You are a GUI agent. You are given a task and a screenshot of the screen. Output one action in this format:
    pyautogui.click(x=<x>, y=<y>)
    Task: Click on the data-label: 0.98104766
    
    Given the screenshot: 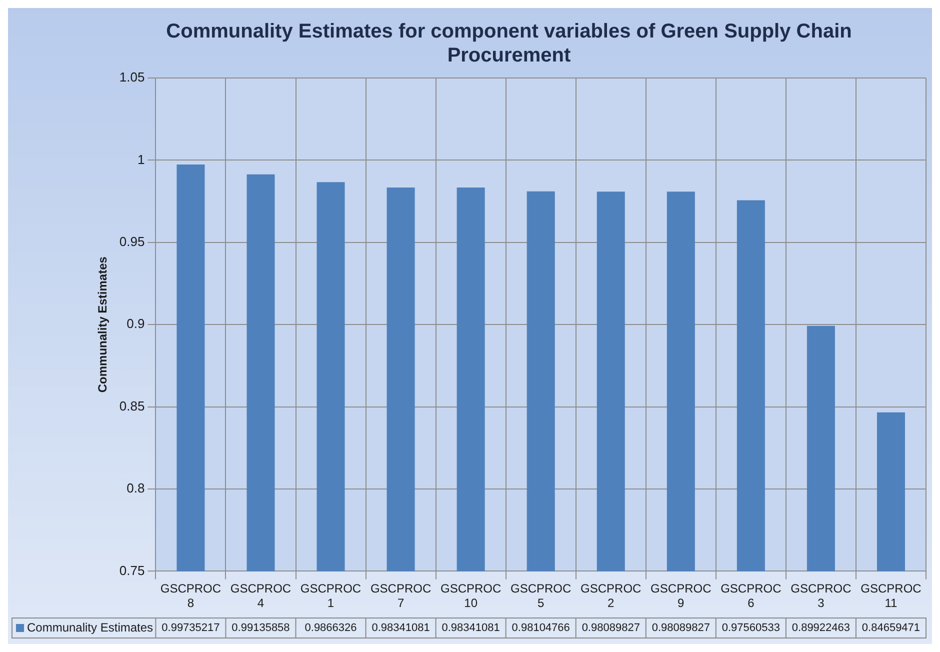 What is the action you would take?
    pyautogui.click(x=541, y=628)
    